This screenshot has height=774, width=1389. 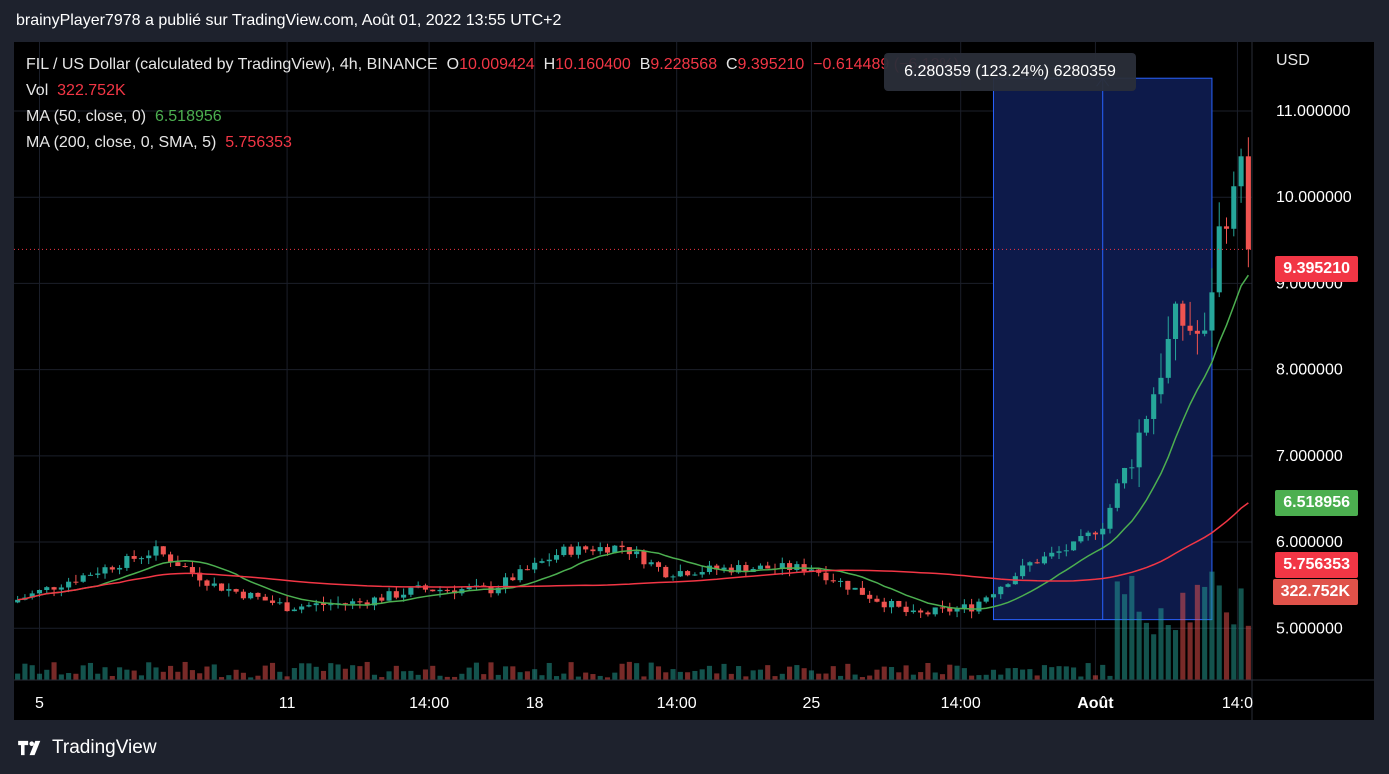 What do you see at coordinates (645, 64) in the screenshot?
I see `low-label: B` at bounding box center [645, 64].